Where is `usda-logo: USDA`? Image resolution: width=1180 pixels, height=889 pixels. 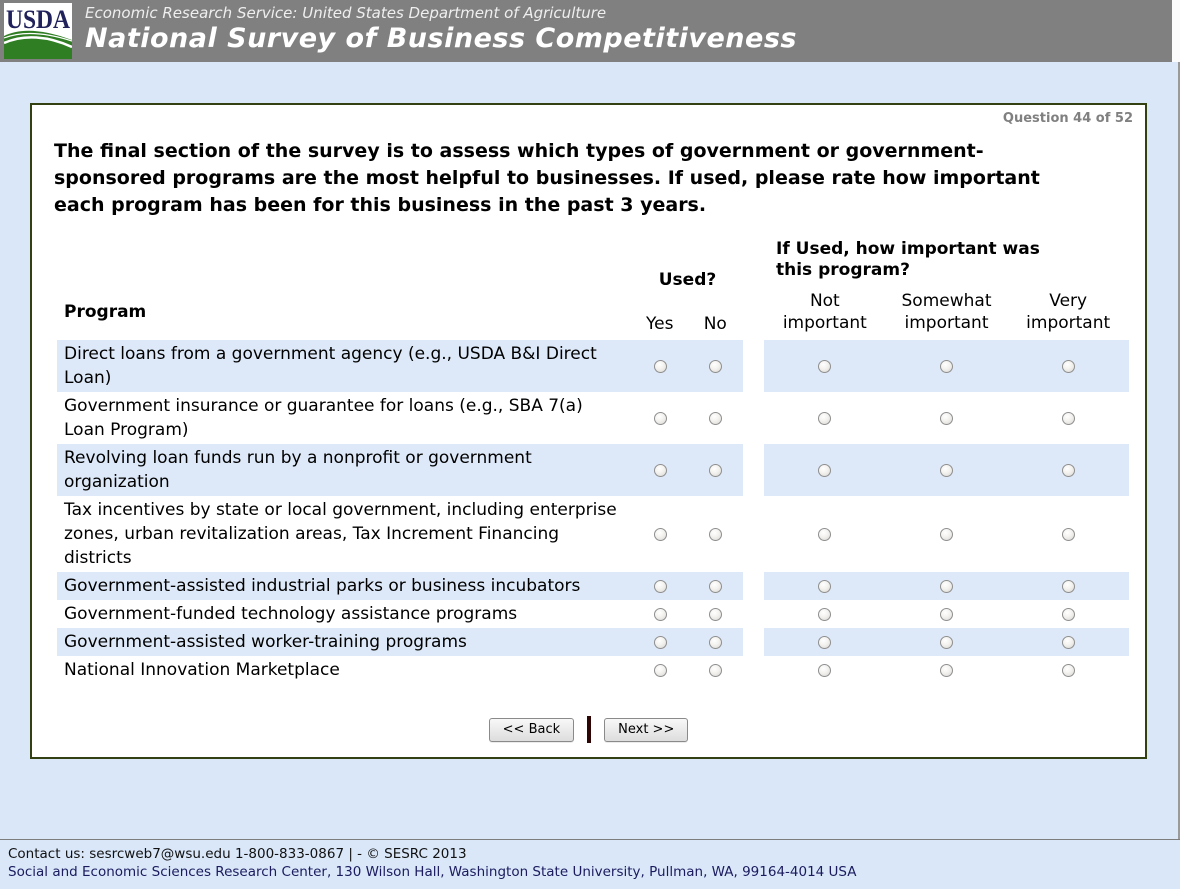
usda-logo: USDA is located at coordinates (38, 31).